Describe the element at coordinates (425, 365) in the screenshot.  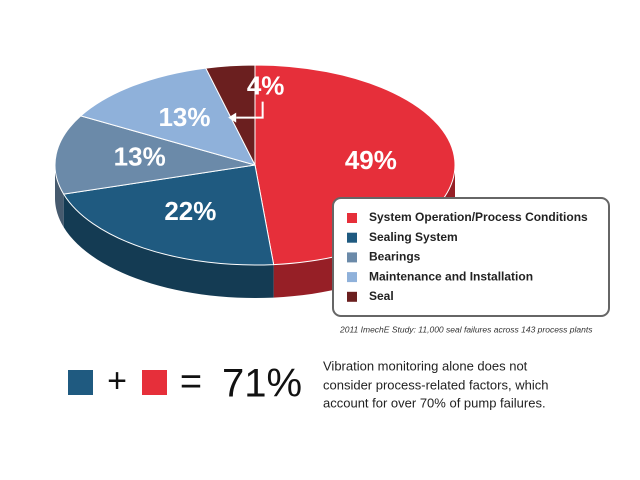
I see `description-line: Vibration monitoring alone does not` at that location.